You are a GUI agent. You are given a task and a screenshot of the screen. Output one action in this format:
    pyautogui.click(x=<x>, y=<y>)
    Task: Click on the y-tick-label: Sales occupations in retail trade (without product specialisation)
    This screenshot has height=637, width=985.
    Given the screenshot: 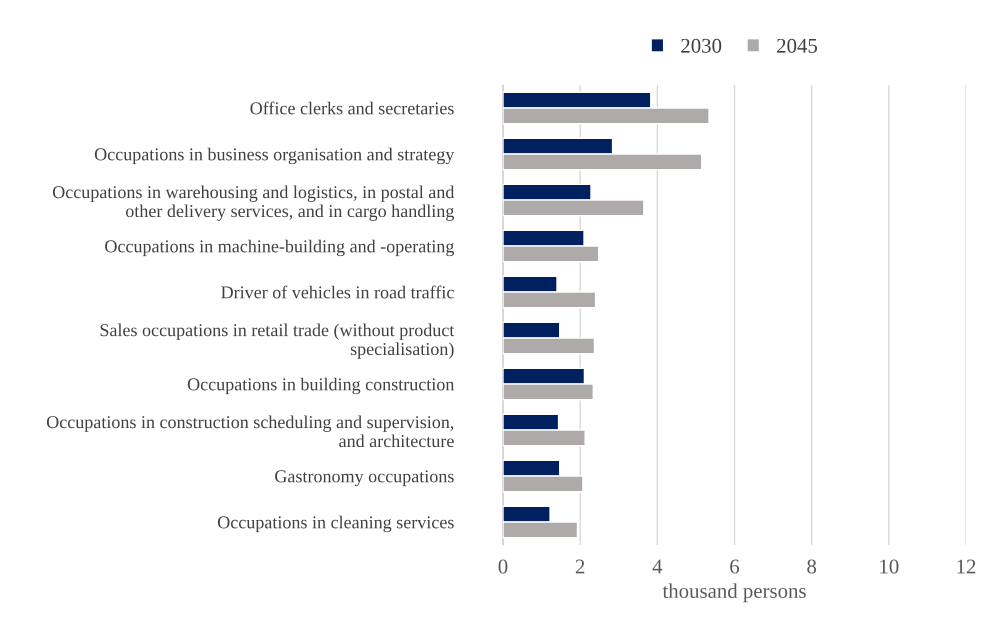 What is the action you would take?
    pyautogui.click(x=277, y=341)
    